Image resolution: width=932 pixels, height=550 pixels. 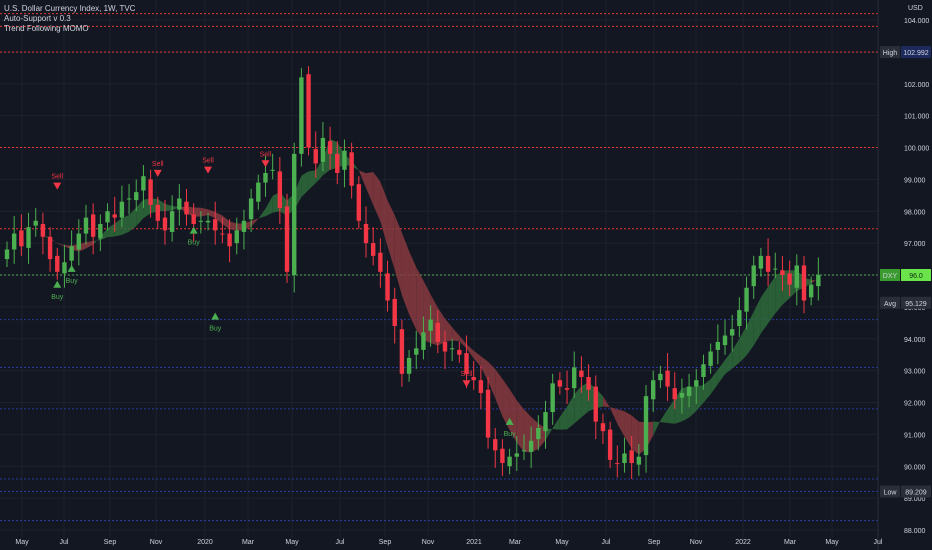 What do you see at coordinates (916, 304) in the screenshot?
I see `avg-badge-value: 95.129` at bounding box center [916, 304].